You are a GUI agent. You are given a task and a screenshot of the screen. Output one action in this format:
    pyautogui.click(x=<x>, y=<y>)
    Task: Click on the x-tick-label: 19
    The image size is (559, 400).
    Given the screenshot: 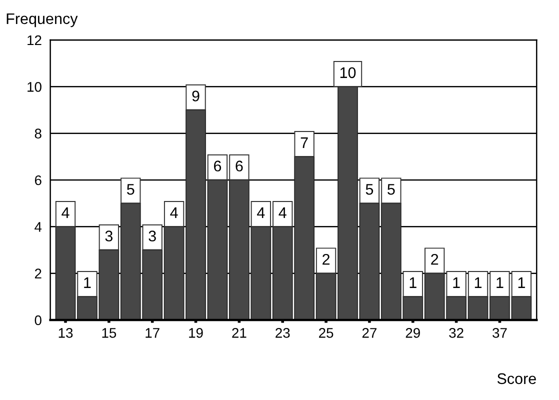 What is the action you would take?
    pyautogui.click(x=196, y=333)
    